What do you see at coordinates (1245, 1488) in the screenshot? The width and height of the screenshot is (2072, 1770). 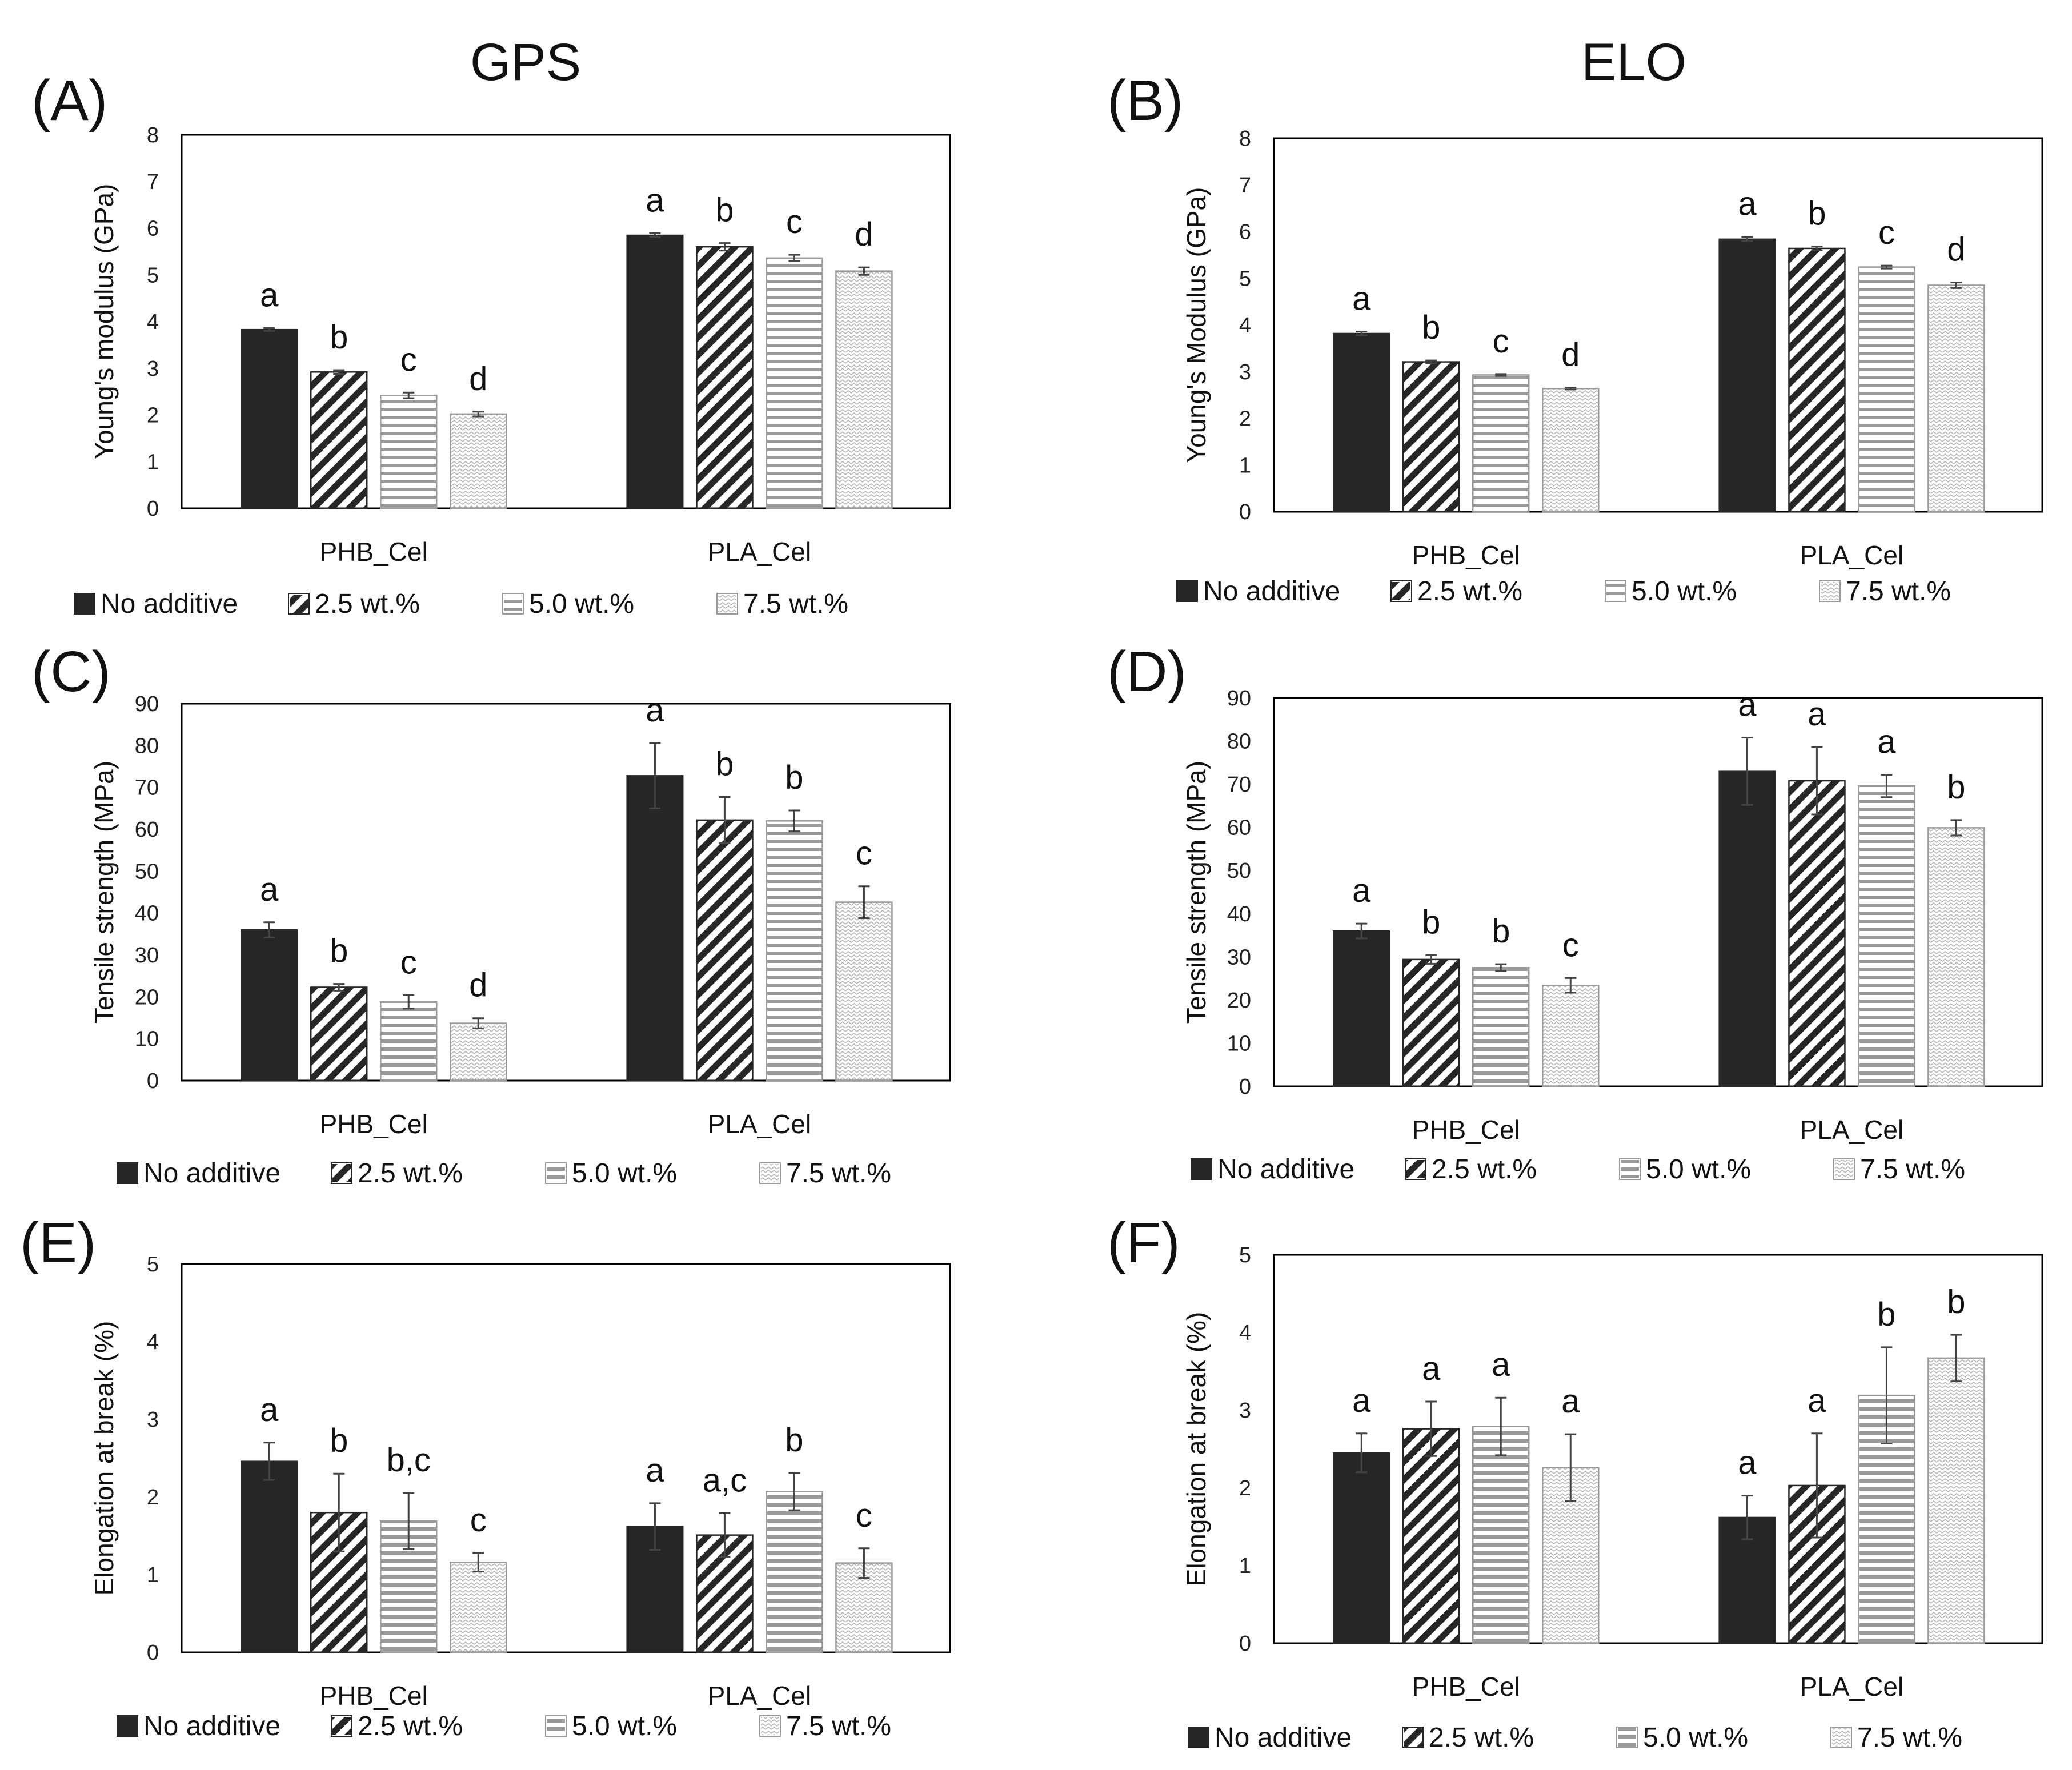 I see `y-tick-label: 2` at bounding box center [1245, 1488].